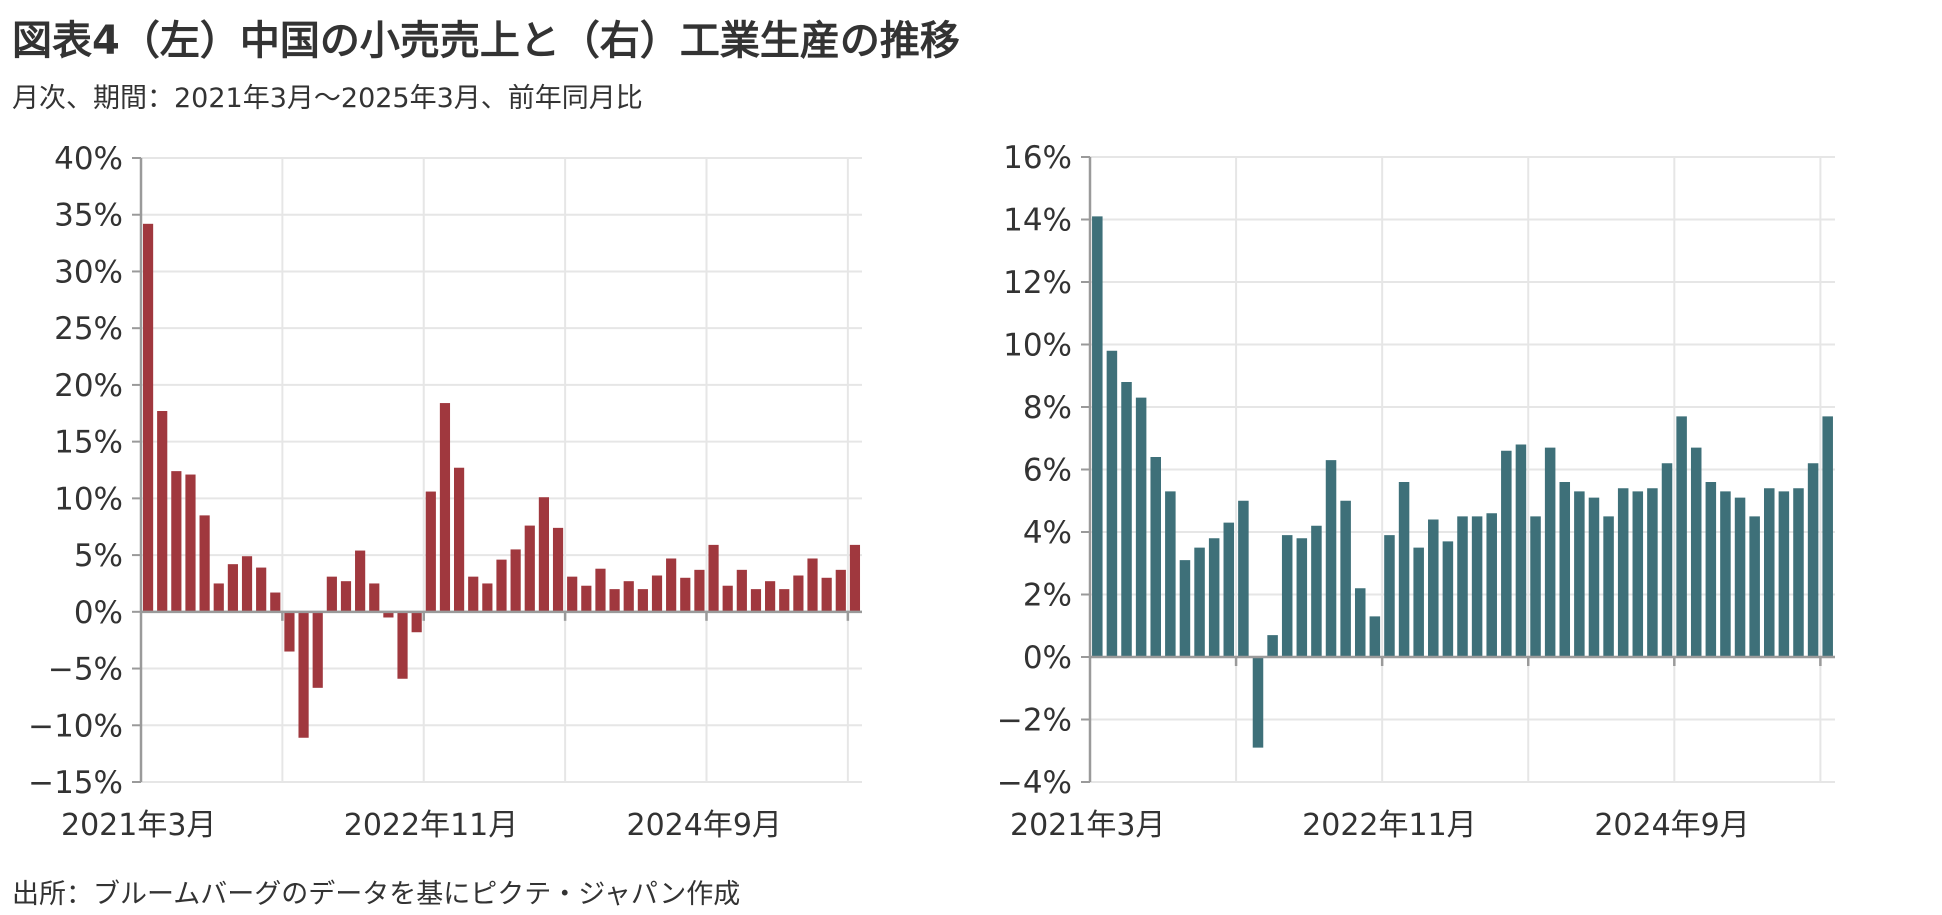 This screenshot has height=915, width=1942. What do you see at coordinates (703, 825) in the screenshot?
I see `retail-x-tick-label: 2024年9月` at bounding box center [703, 825].